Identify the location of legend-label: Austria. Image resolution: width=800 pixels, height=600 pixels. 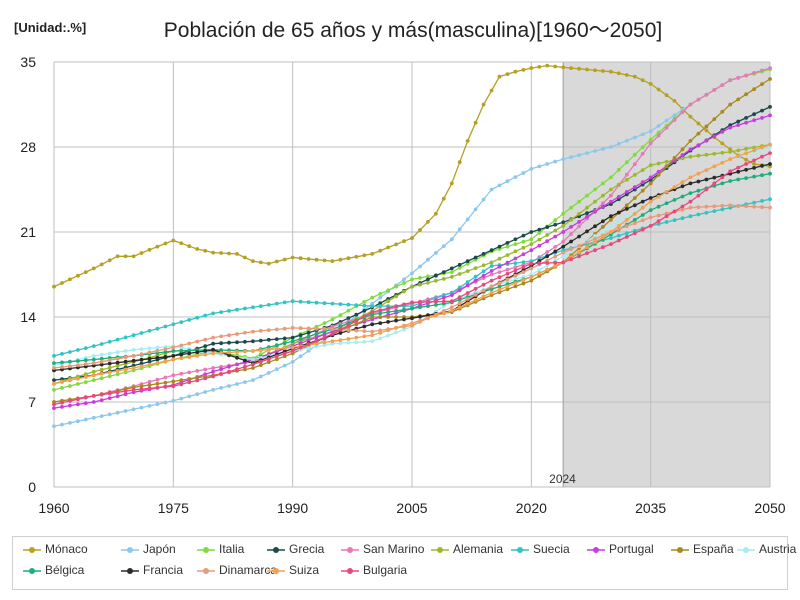
(778, 549).